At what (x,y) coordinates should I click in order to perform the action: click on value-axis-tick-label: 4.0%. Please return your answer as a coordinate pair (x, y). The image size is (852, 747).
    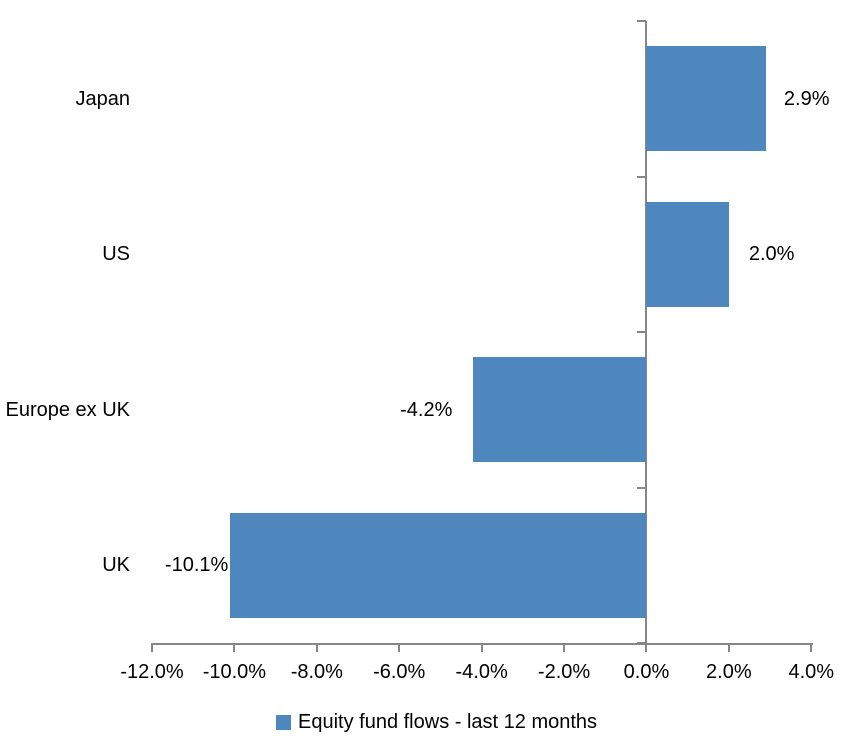
    Looking at the image, I should click on (811, 672).